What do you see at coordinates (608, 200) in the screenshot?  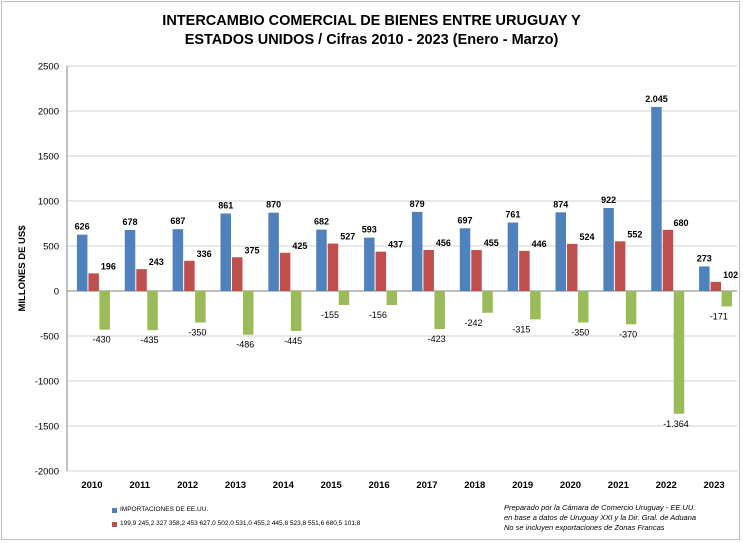 I see `data-label-imports: 922` at bounding box center [608, 200].